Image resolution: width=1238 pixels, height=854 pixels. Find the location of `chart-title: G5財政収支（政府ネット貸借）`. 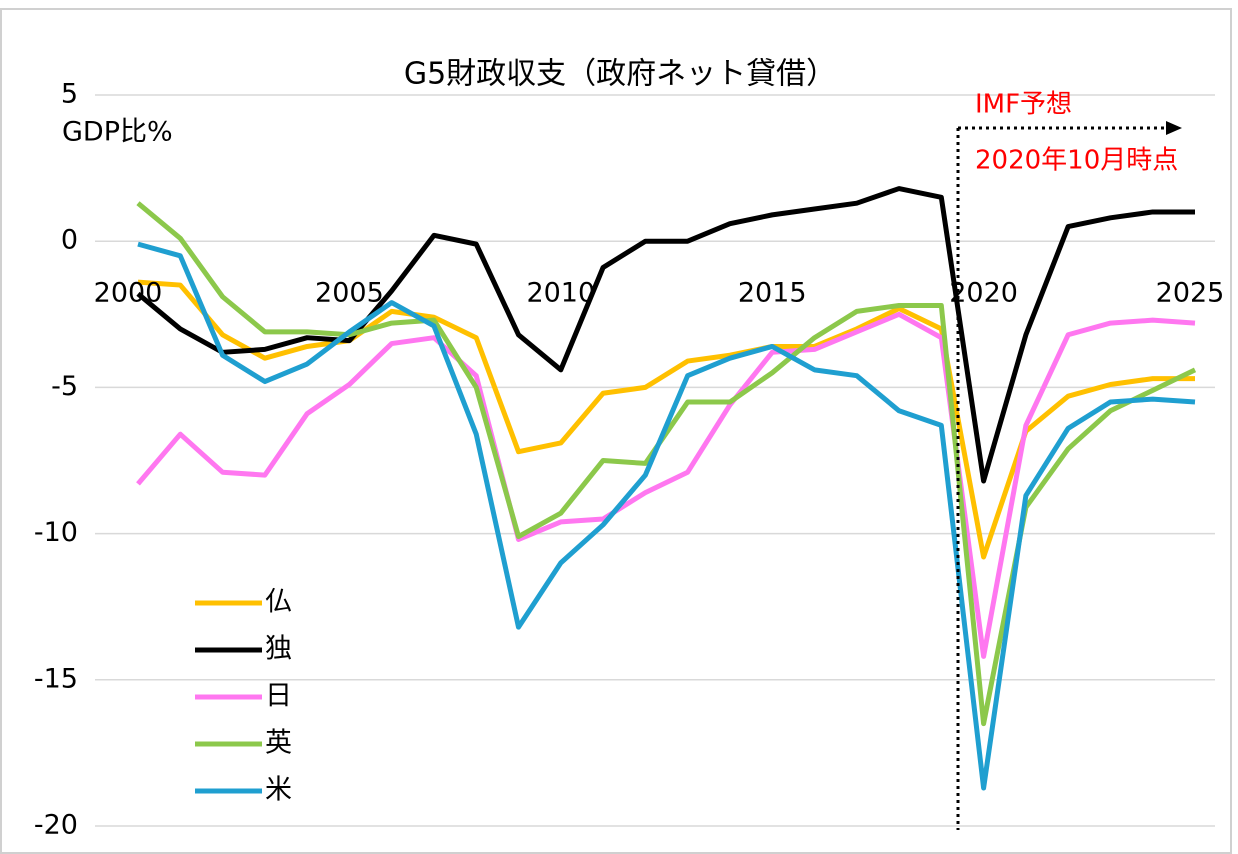

chart-title: G5財政収支（政府ネット貸借） is located at coordinates (620, 74).